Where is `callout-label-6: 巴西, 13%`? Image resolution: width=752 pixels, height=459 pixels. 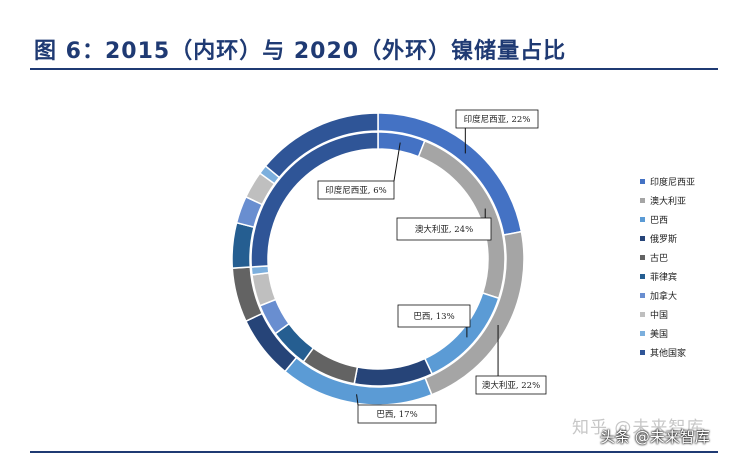
callout-label-6: 巴西, 13% is located at coordinates (433, 317).